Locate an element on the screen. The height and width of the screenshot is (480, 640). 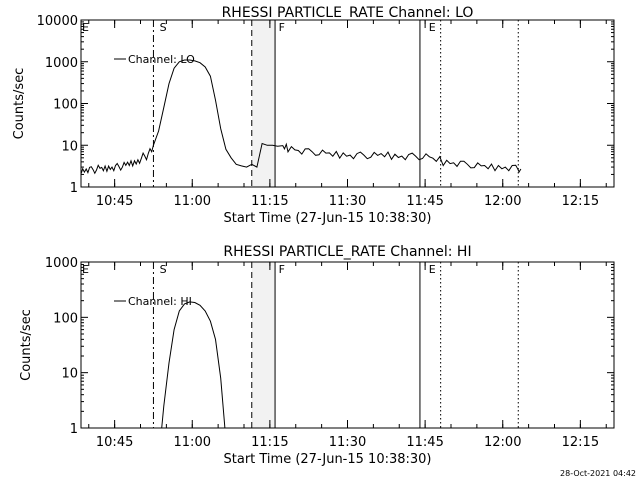
y-tick-label: 10000 is located at coordinates (57, 21).